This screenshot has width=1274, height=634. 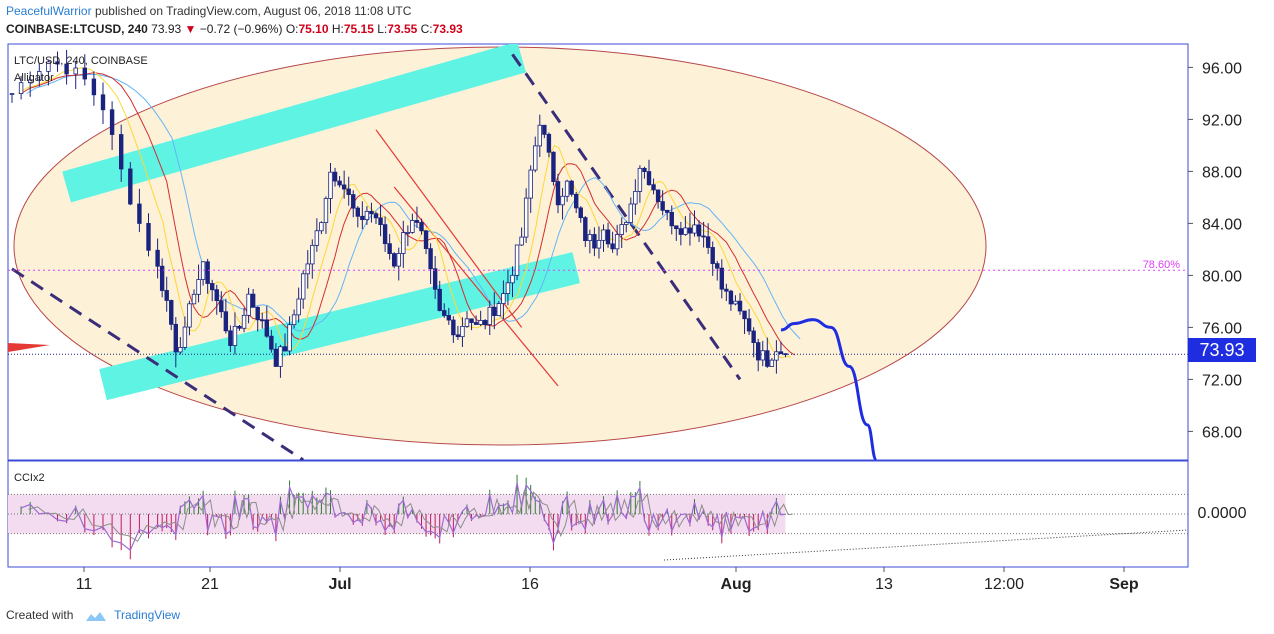 I want to click on tradingview-logo-icon, so click(x=95, y=616).